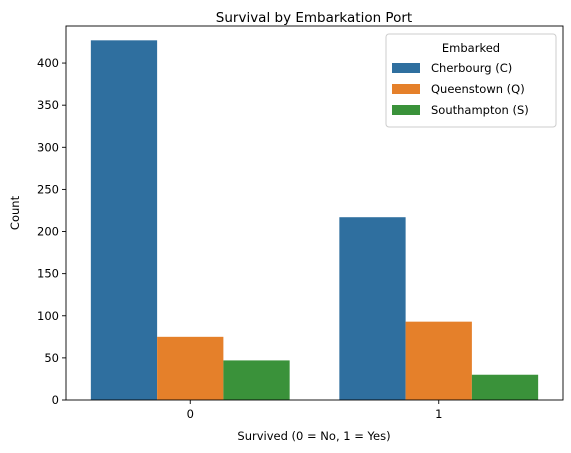 The image size is (571, 453). I want to click on chart-title: Survival by Embarkation Port, so click(314, 18).